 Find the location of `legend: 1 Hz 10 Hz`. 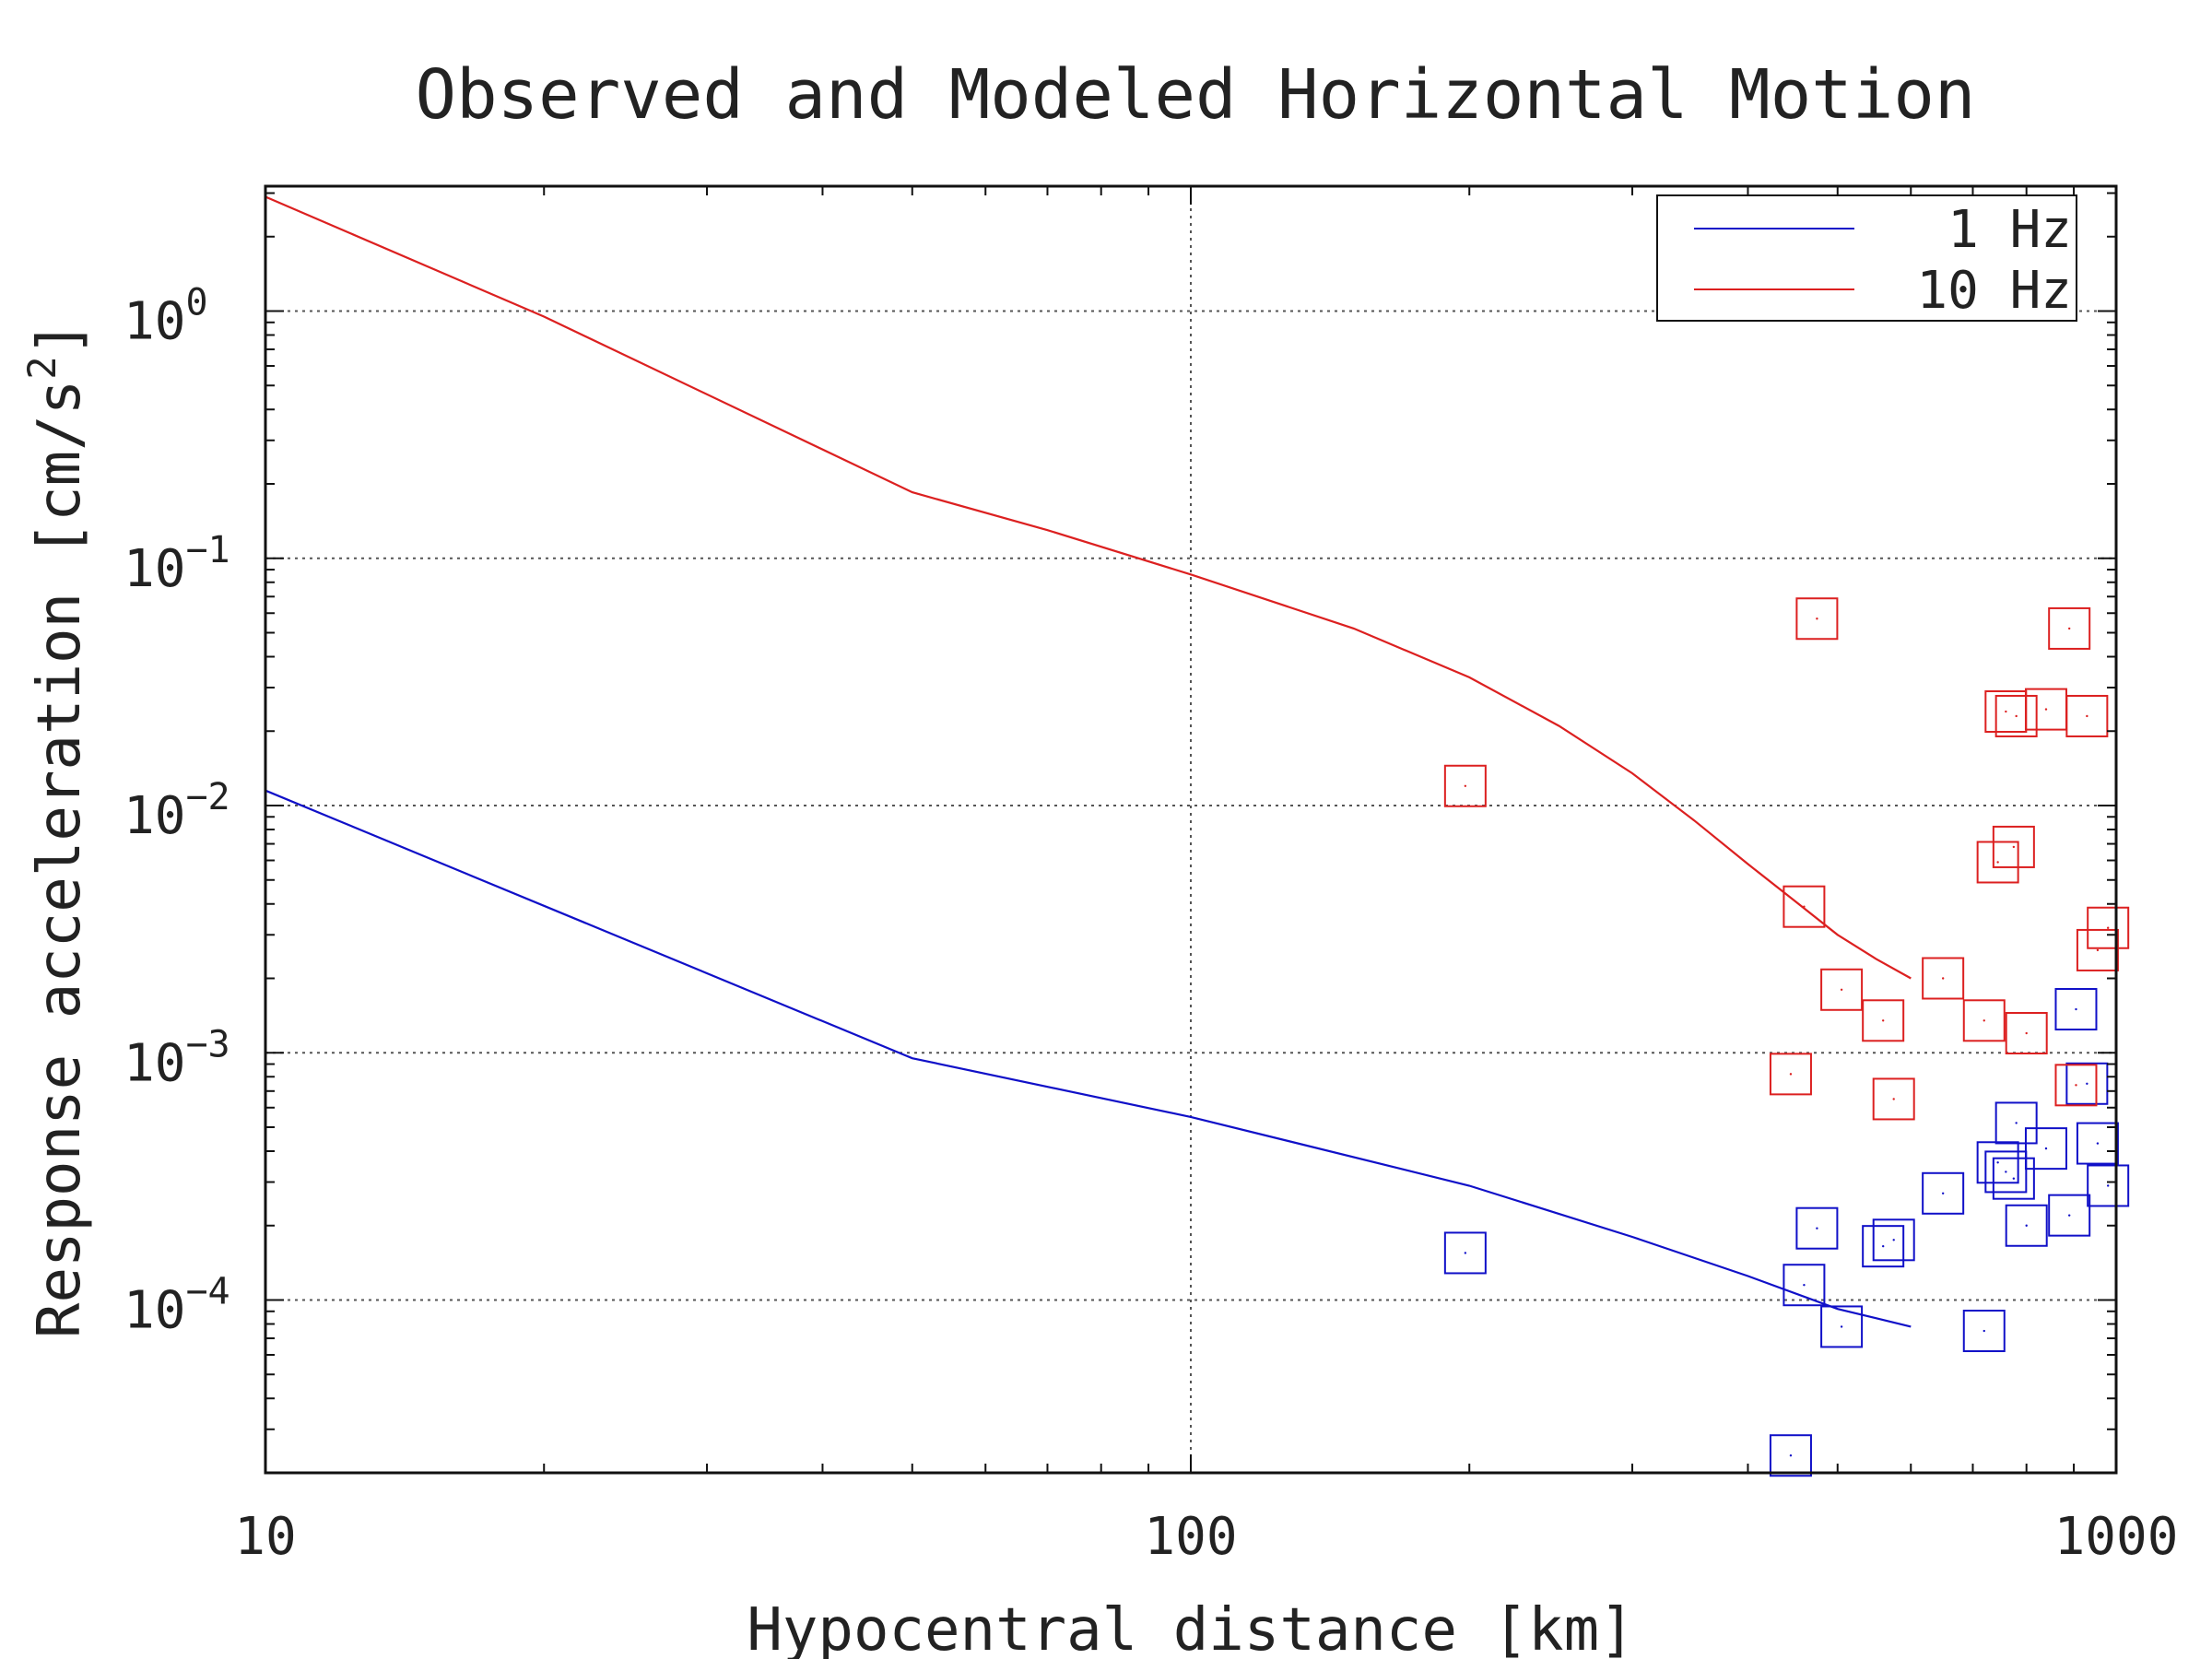

legend: 1 Hz 10 Hz is located at coordinates (1866, 258).